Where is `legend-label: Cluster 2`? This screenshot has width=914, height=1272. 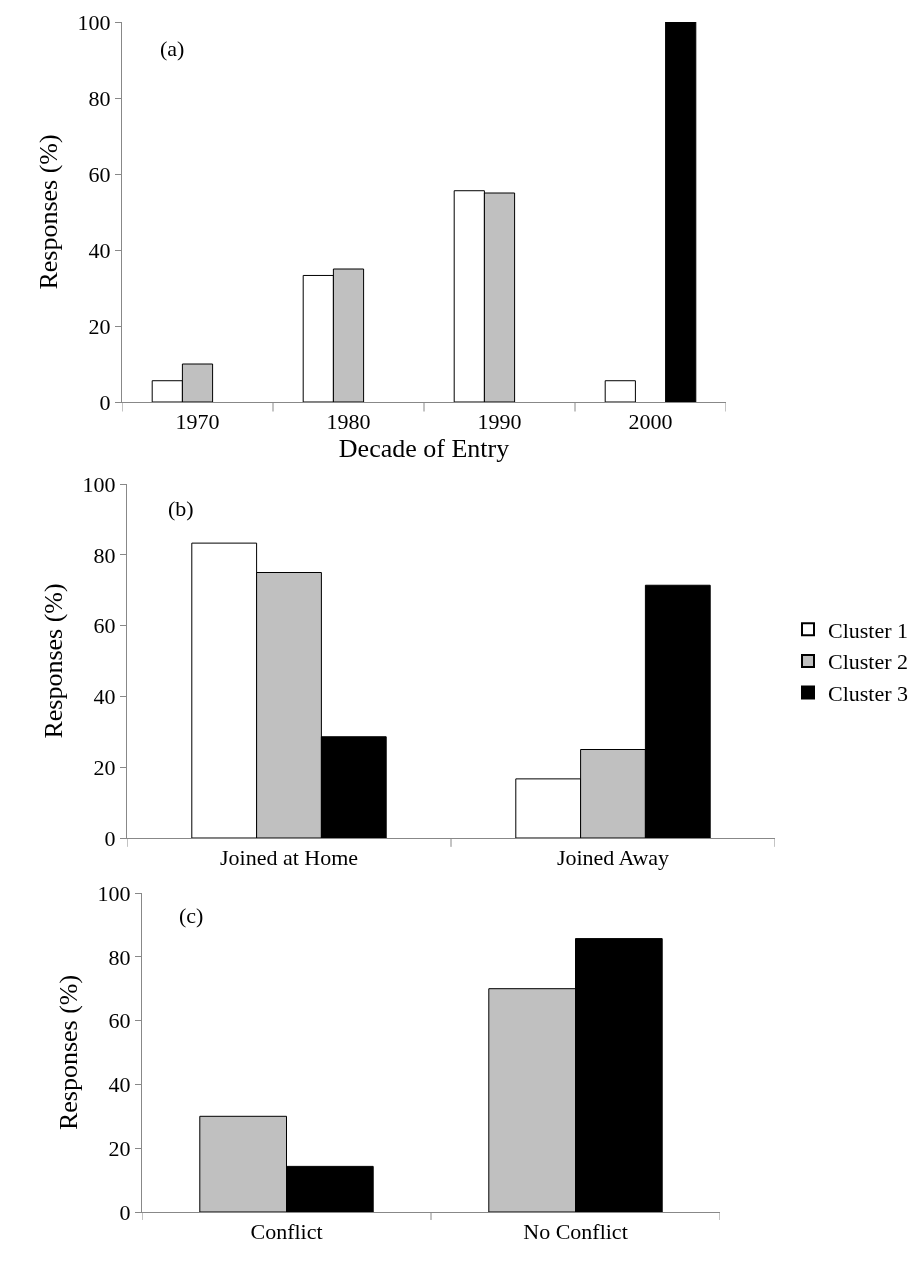 legend-label: Cluster 2 is located at coordinates (868, 662).